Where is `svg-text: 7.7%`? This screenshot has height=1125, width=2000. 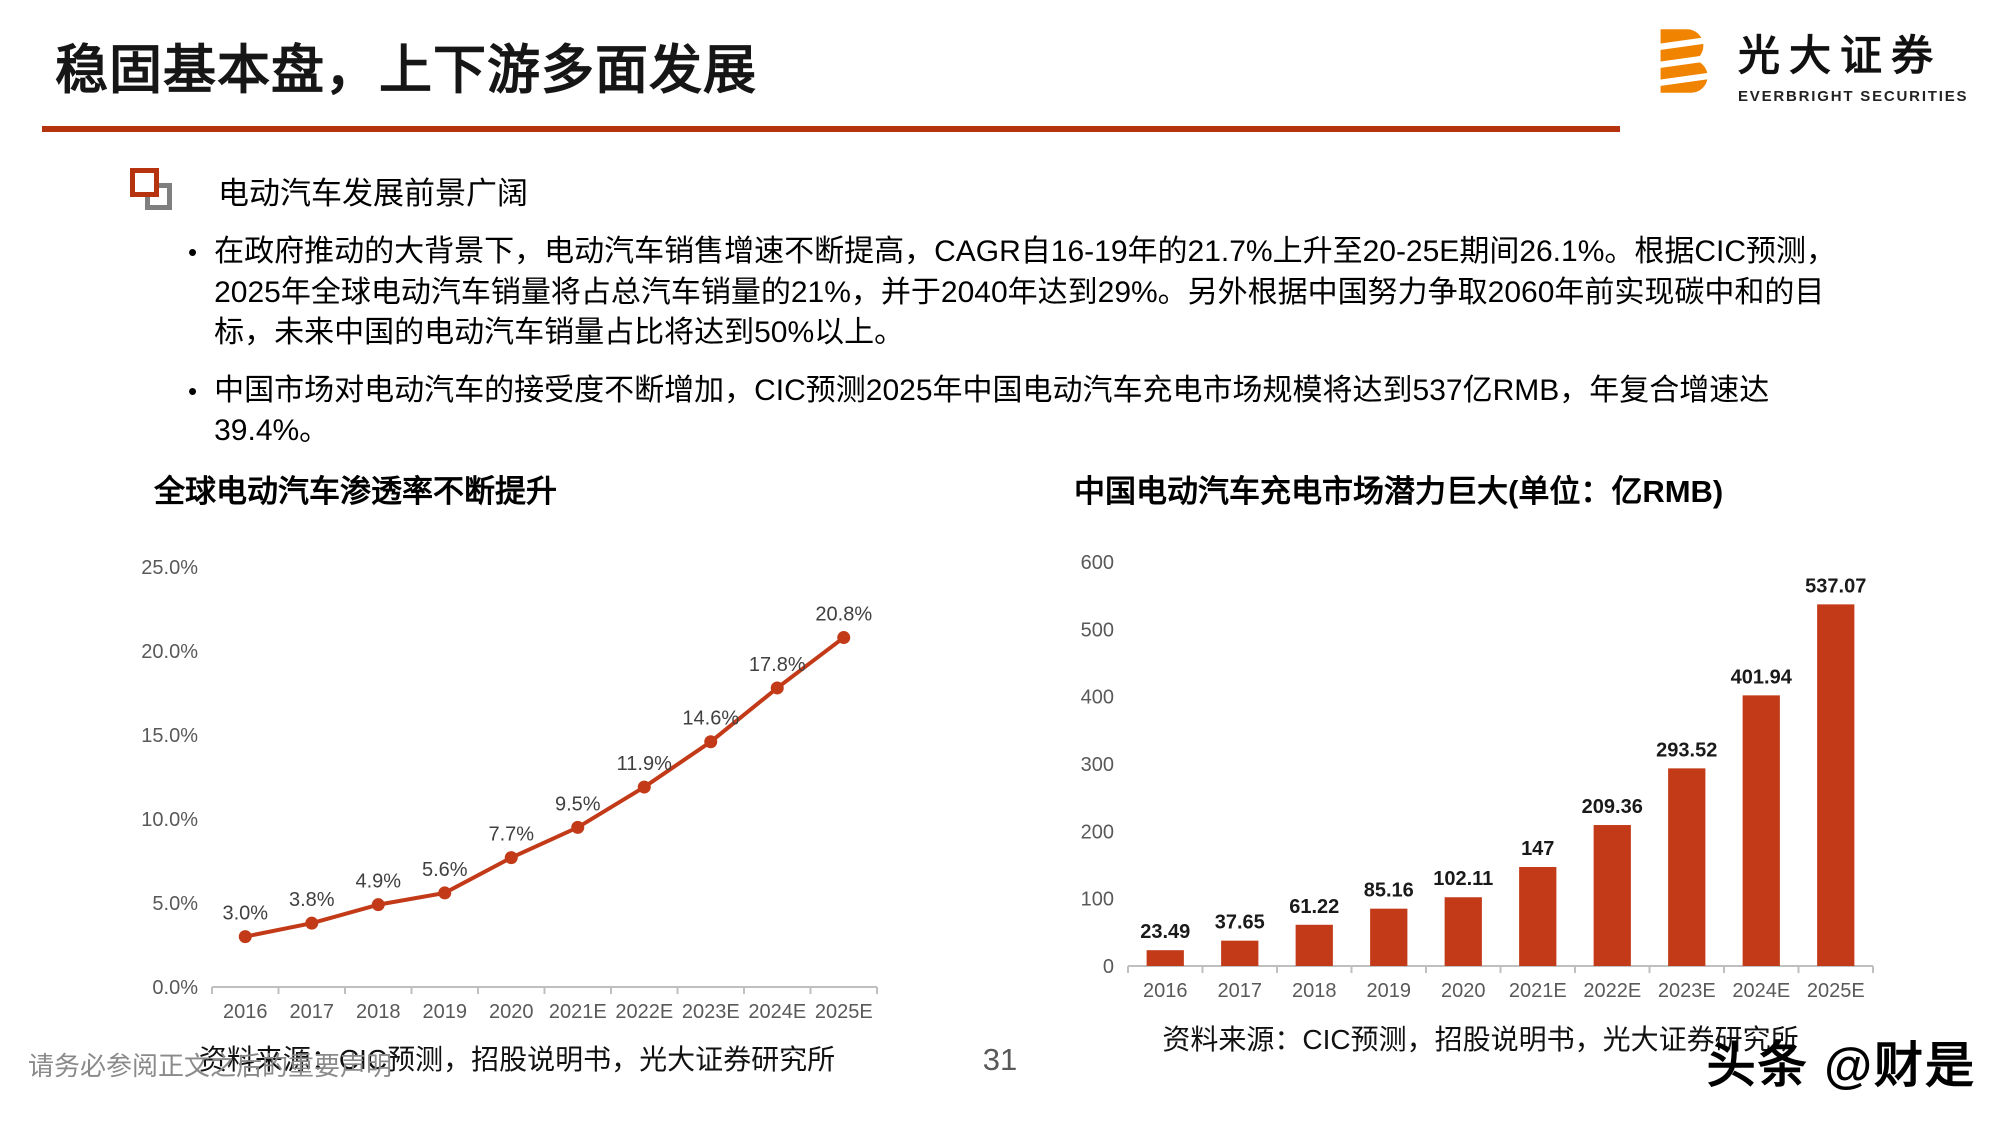 svg-text: 7.7% is located at coordinates (511, 835).